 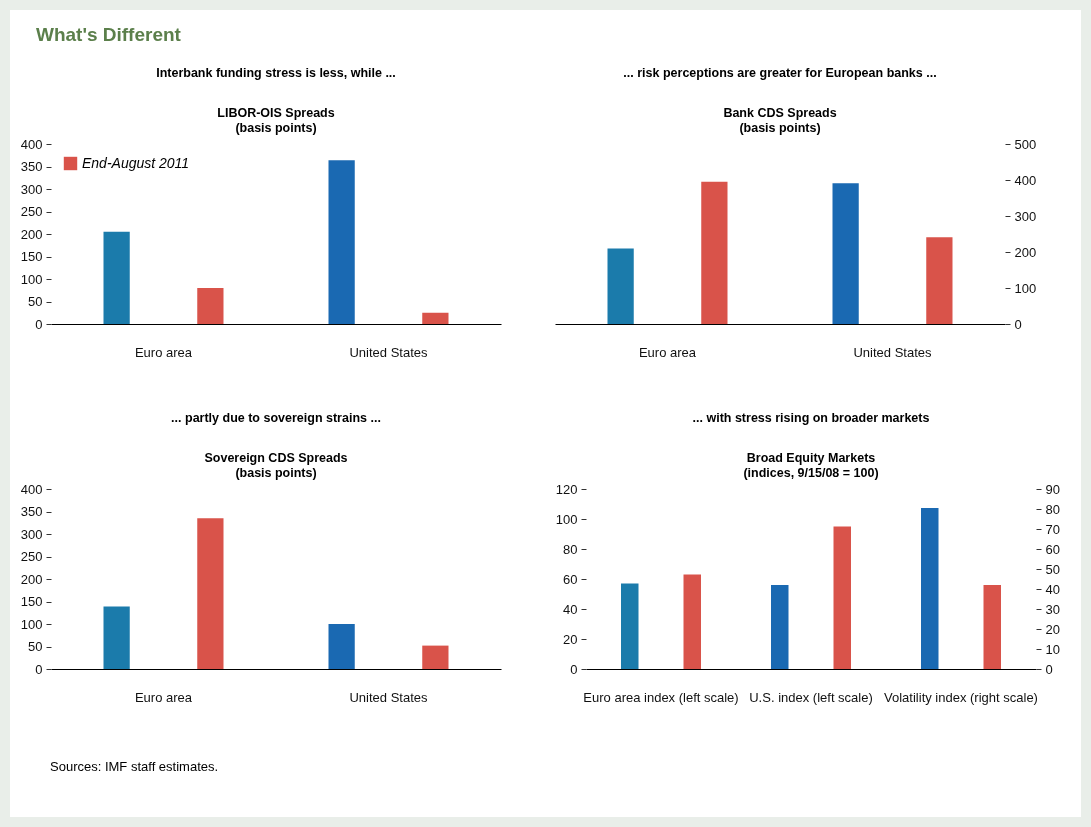 I want to click on y2-tick-label: 100, so click(x=1025, y=288).